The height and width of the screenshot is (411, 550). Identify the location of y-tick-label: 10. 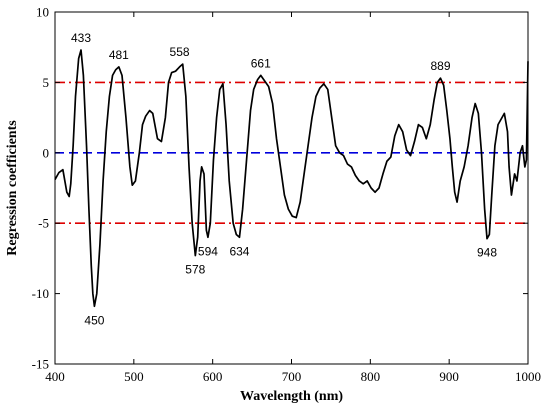
(42, 12).